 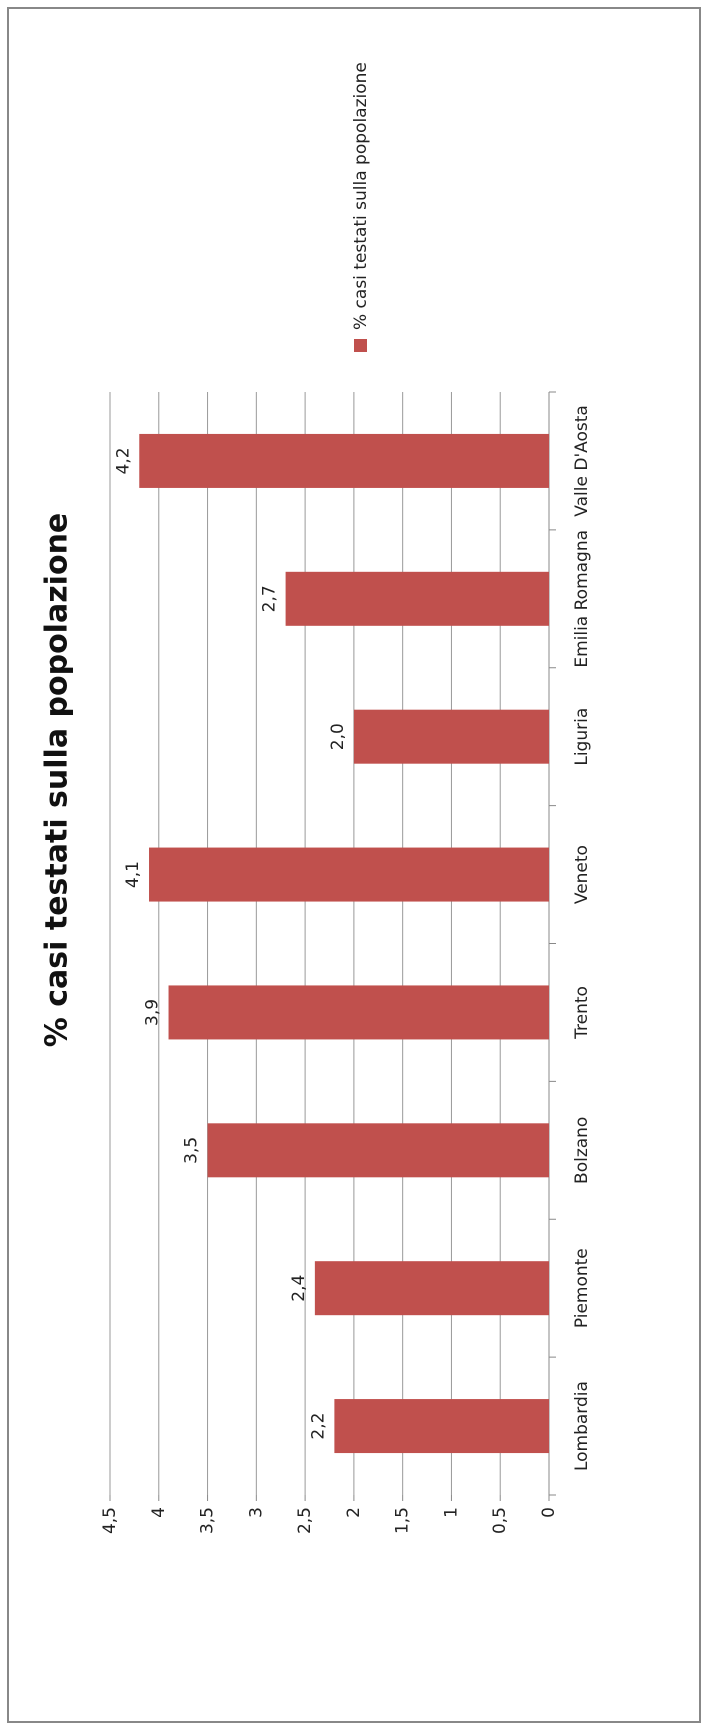 I want to click on x-tick-label: 3, so click(x=256, y=1512).